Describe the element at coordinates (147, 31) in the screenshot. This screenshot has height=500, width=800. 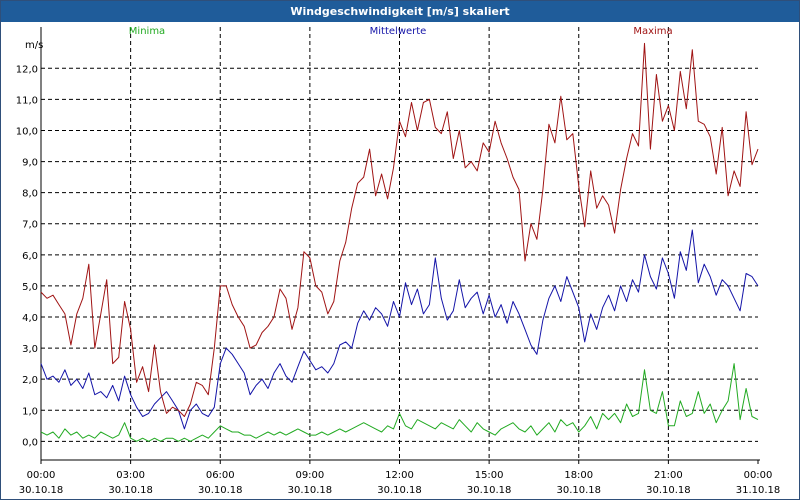
I see `legend-minima: Minima` at that location.